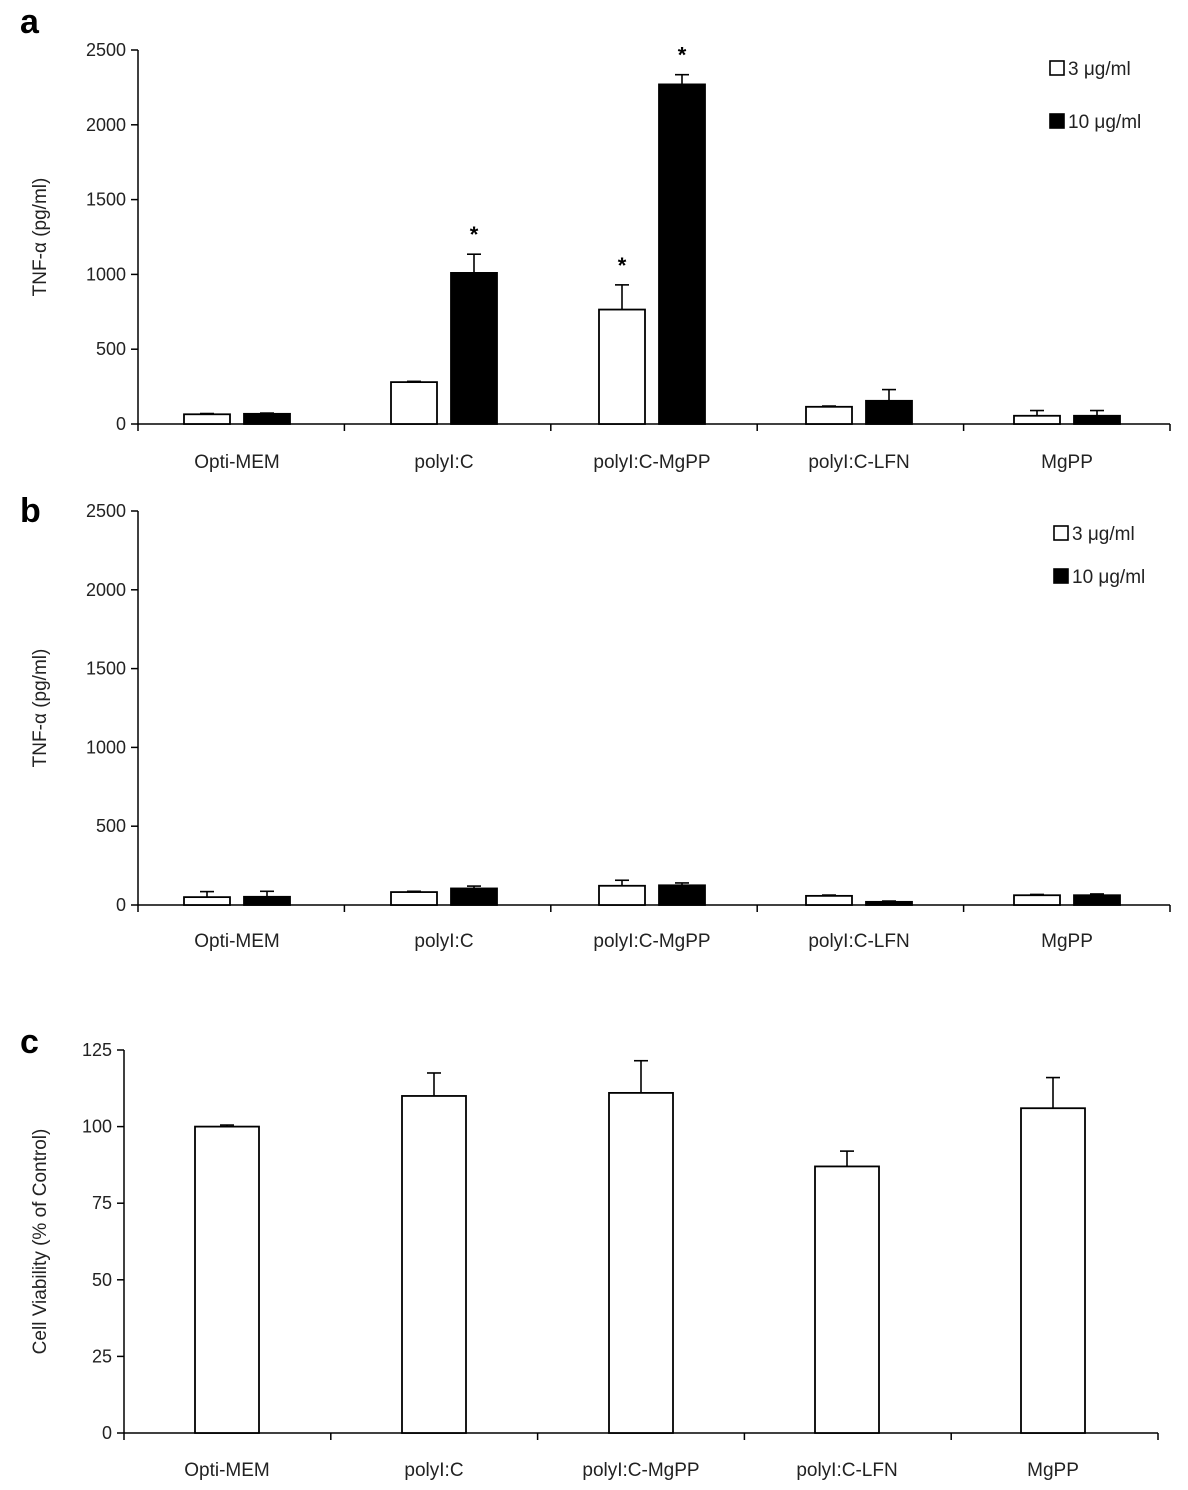 This screenshot has height=1490, width=1188. Describe the element at coordinates (102, 1280) in the screenshot. I see `y-tick-label: 50` at that location.